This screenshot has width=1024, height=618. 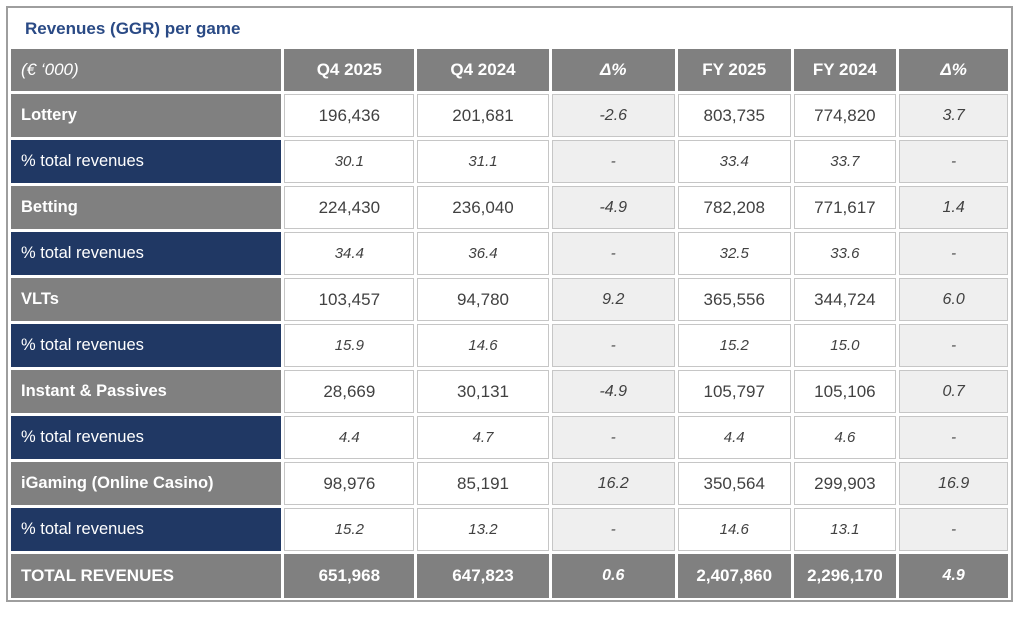 What do you see at coordinates (146, 391) in the screenshot?
I see `row-label: Instant & Passives` at bounding box center [146, 391].